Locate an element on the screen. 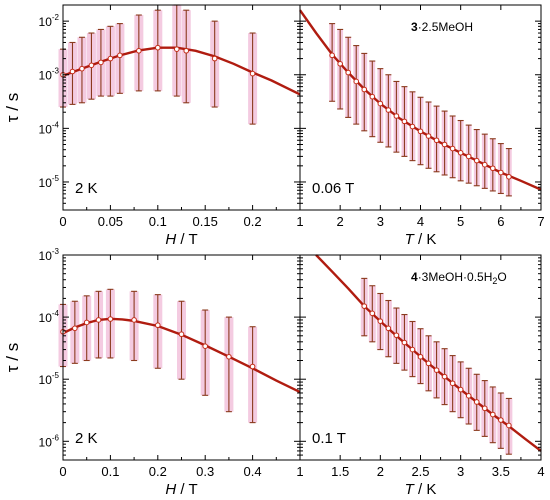  y-axis-unit: / s is located at coordinates (12, 354).